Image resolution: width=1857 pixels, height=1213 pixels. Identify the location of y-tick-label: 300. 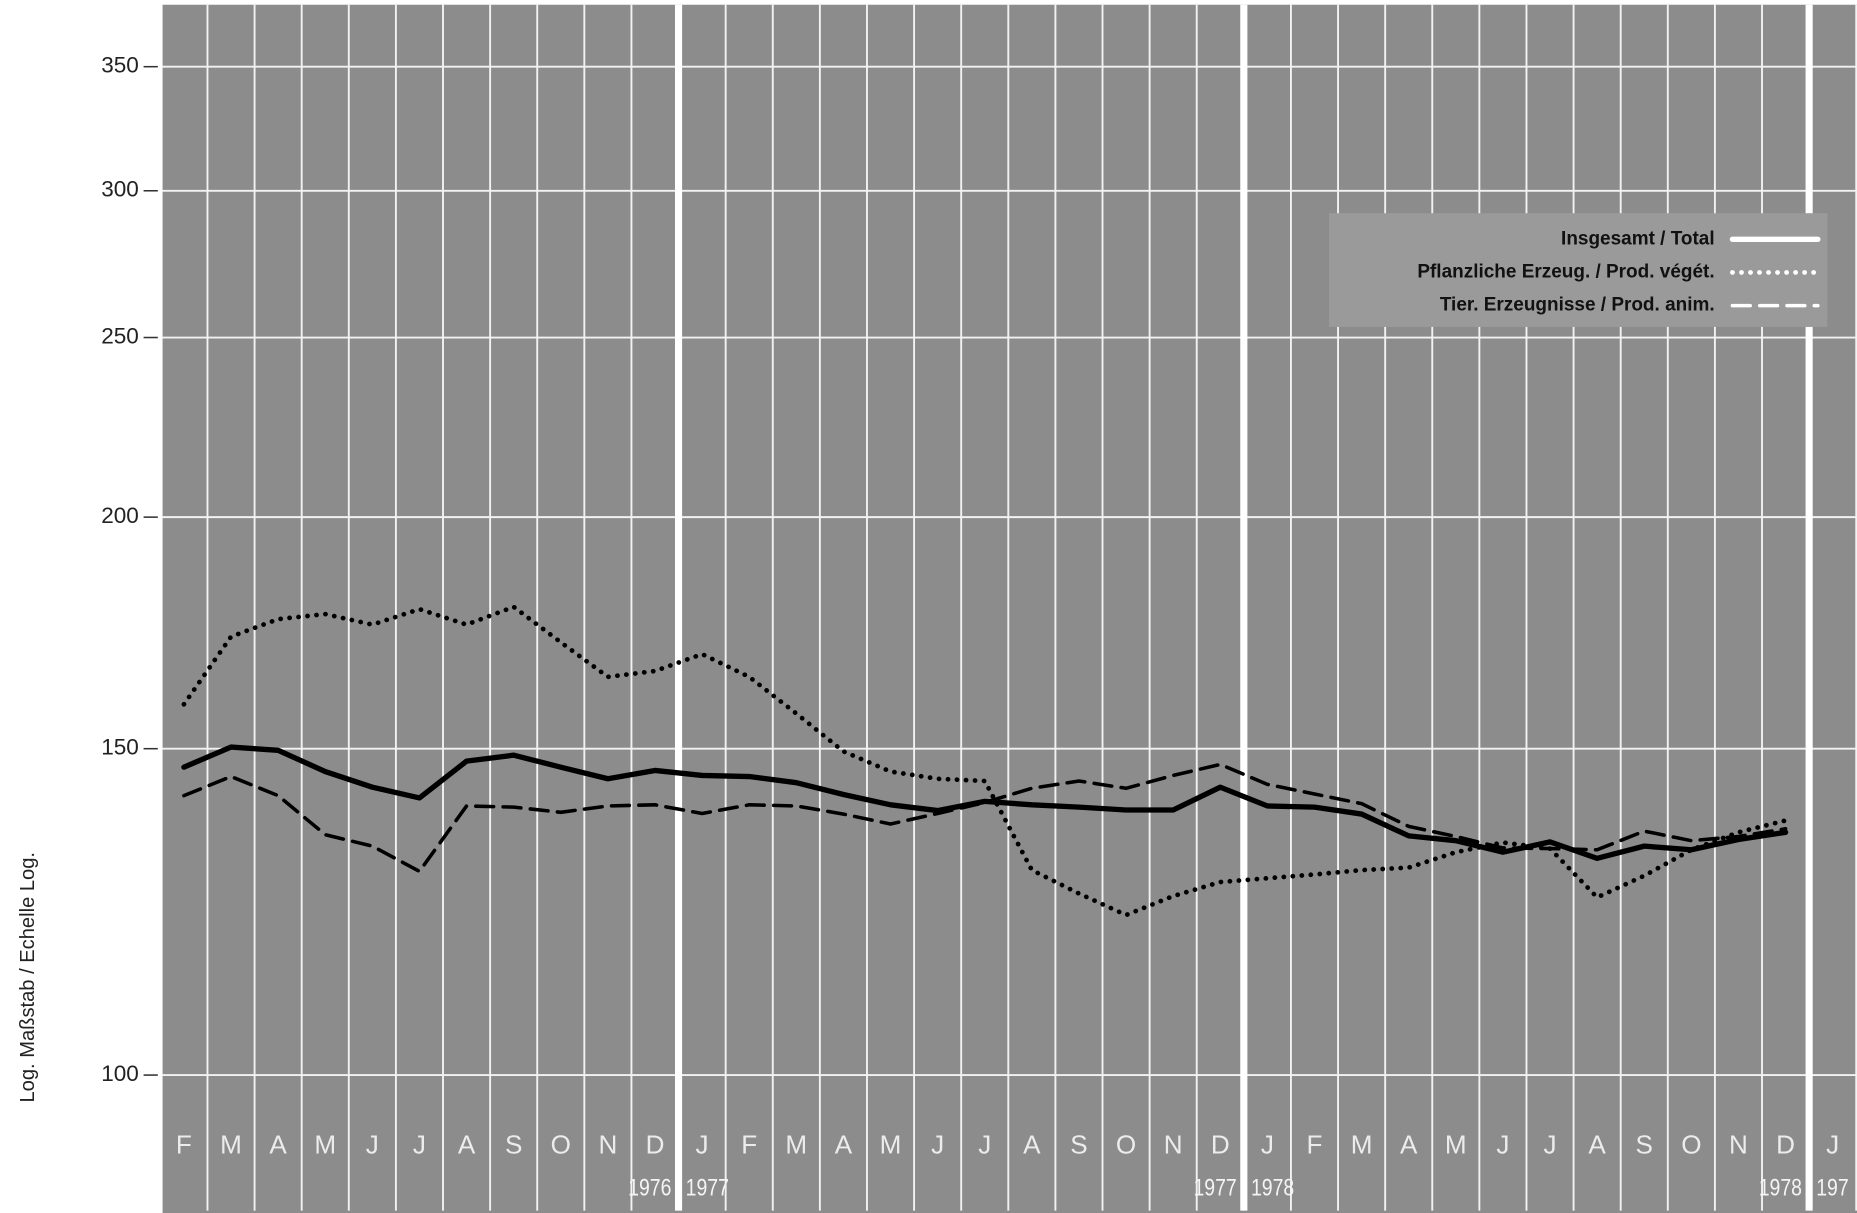
(120, 189).